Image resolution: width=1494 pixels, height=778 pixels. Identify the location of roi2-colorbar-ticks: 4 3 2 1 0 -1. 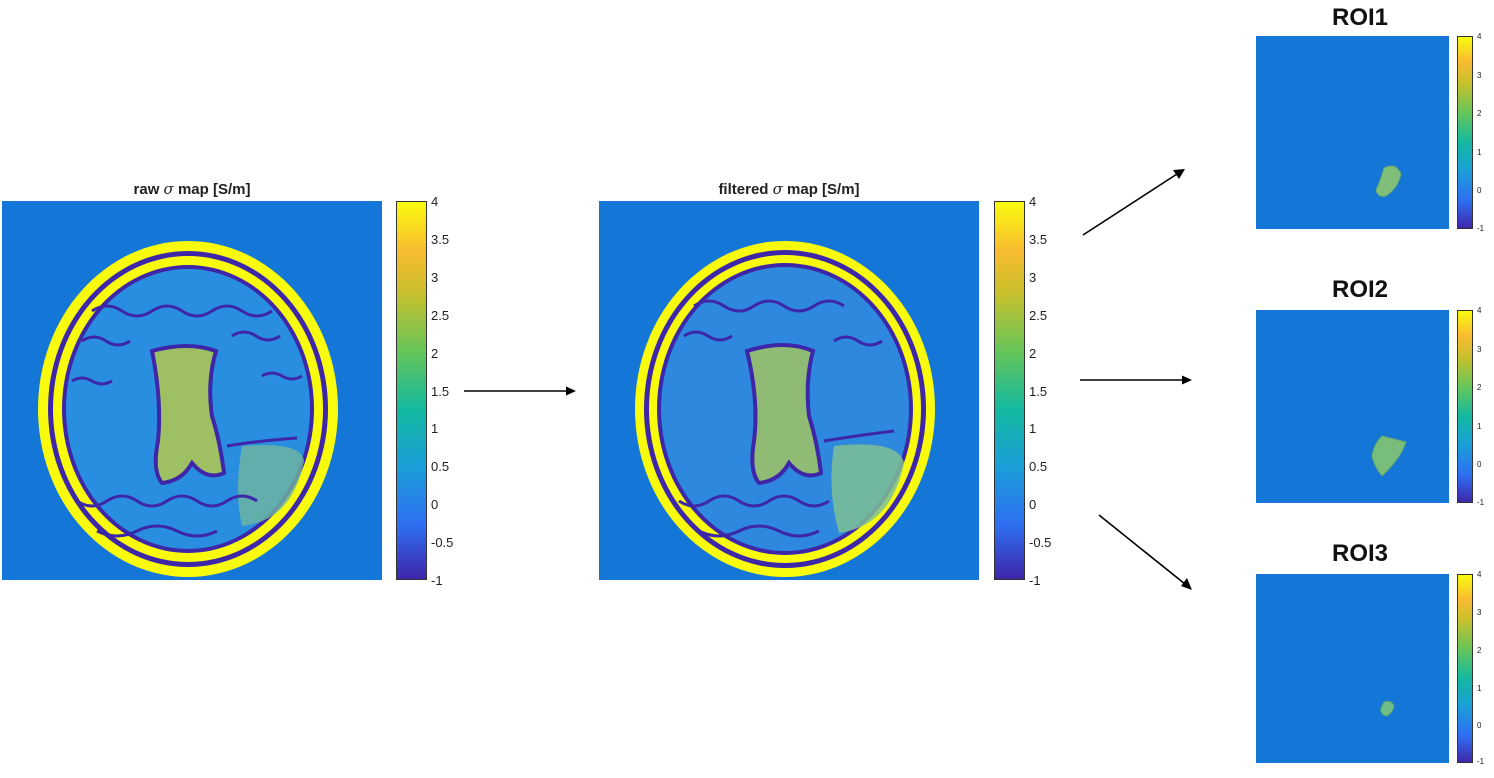
(1483, 406).